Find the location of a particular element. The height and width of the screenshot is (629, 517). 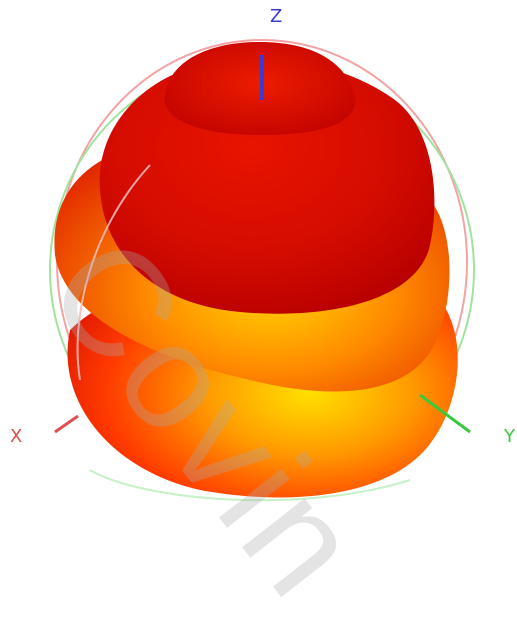

x-axis-label: X is located at coordinates (16, 436).